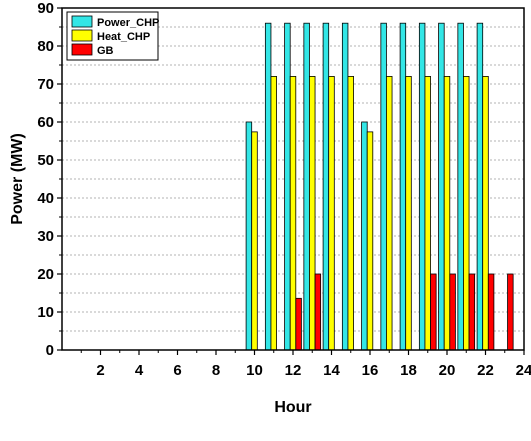 This screenshot has width=531, height=441. What do you see at coordinates (105, 51) in the screenshot?
I see `legend-label: GB` at bounding box center [105, 51].